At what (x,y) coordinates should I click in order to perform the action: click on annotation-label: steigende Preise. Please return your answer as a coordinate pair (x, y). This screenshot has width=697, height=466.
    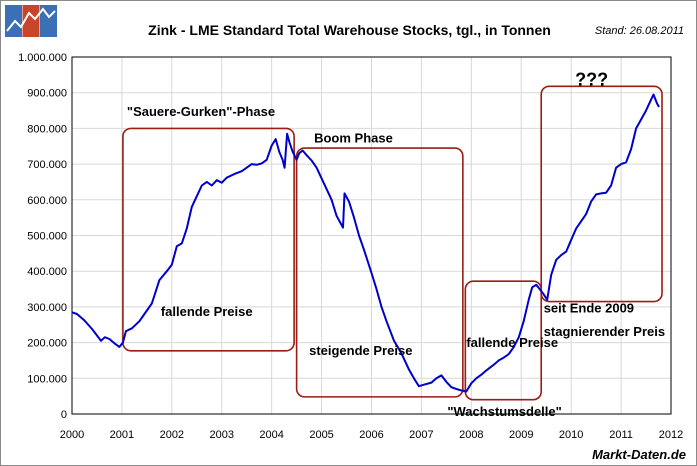
    Looking at the image, I should click on (360, 350).